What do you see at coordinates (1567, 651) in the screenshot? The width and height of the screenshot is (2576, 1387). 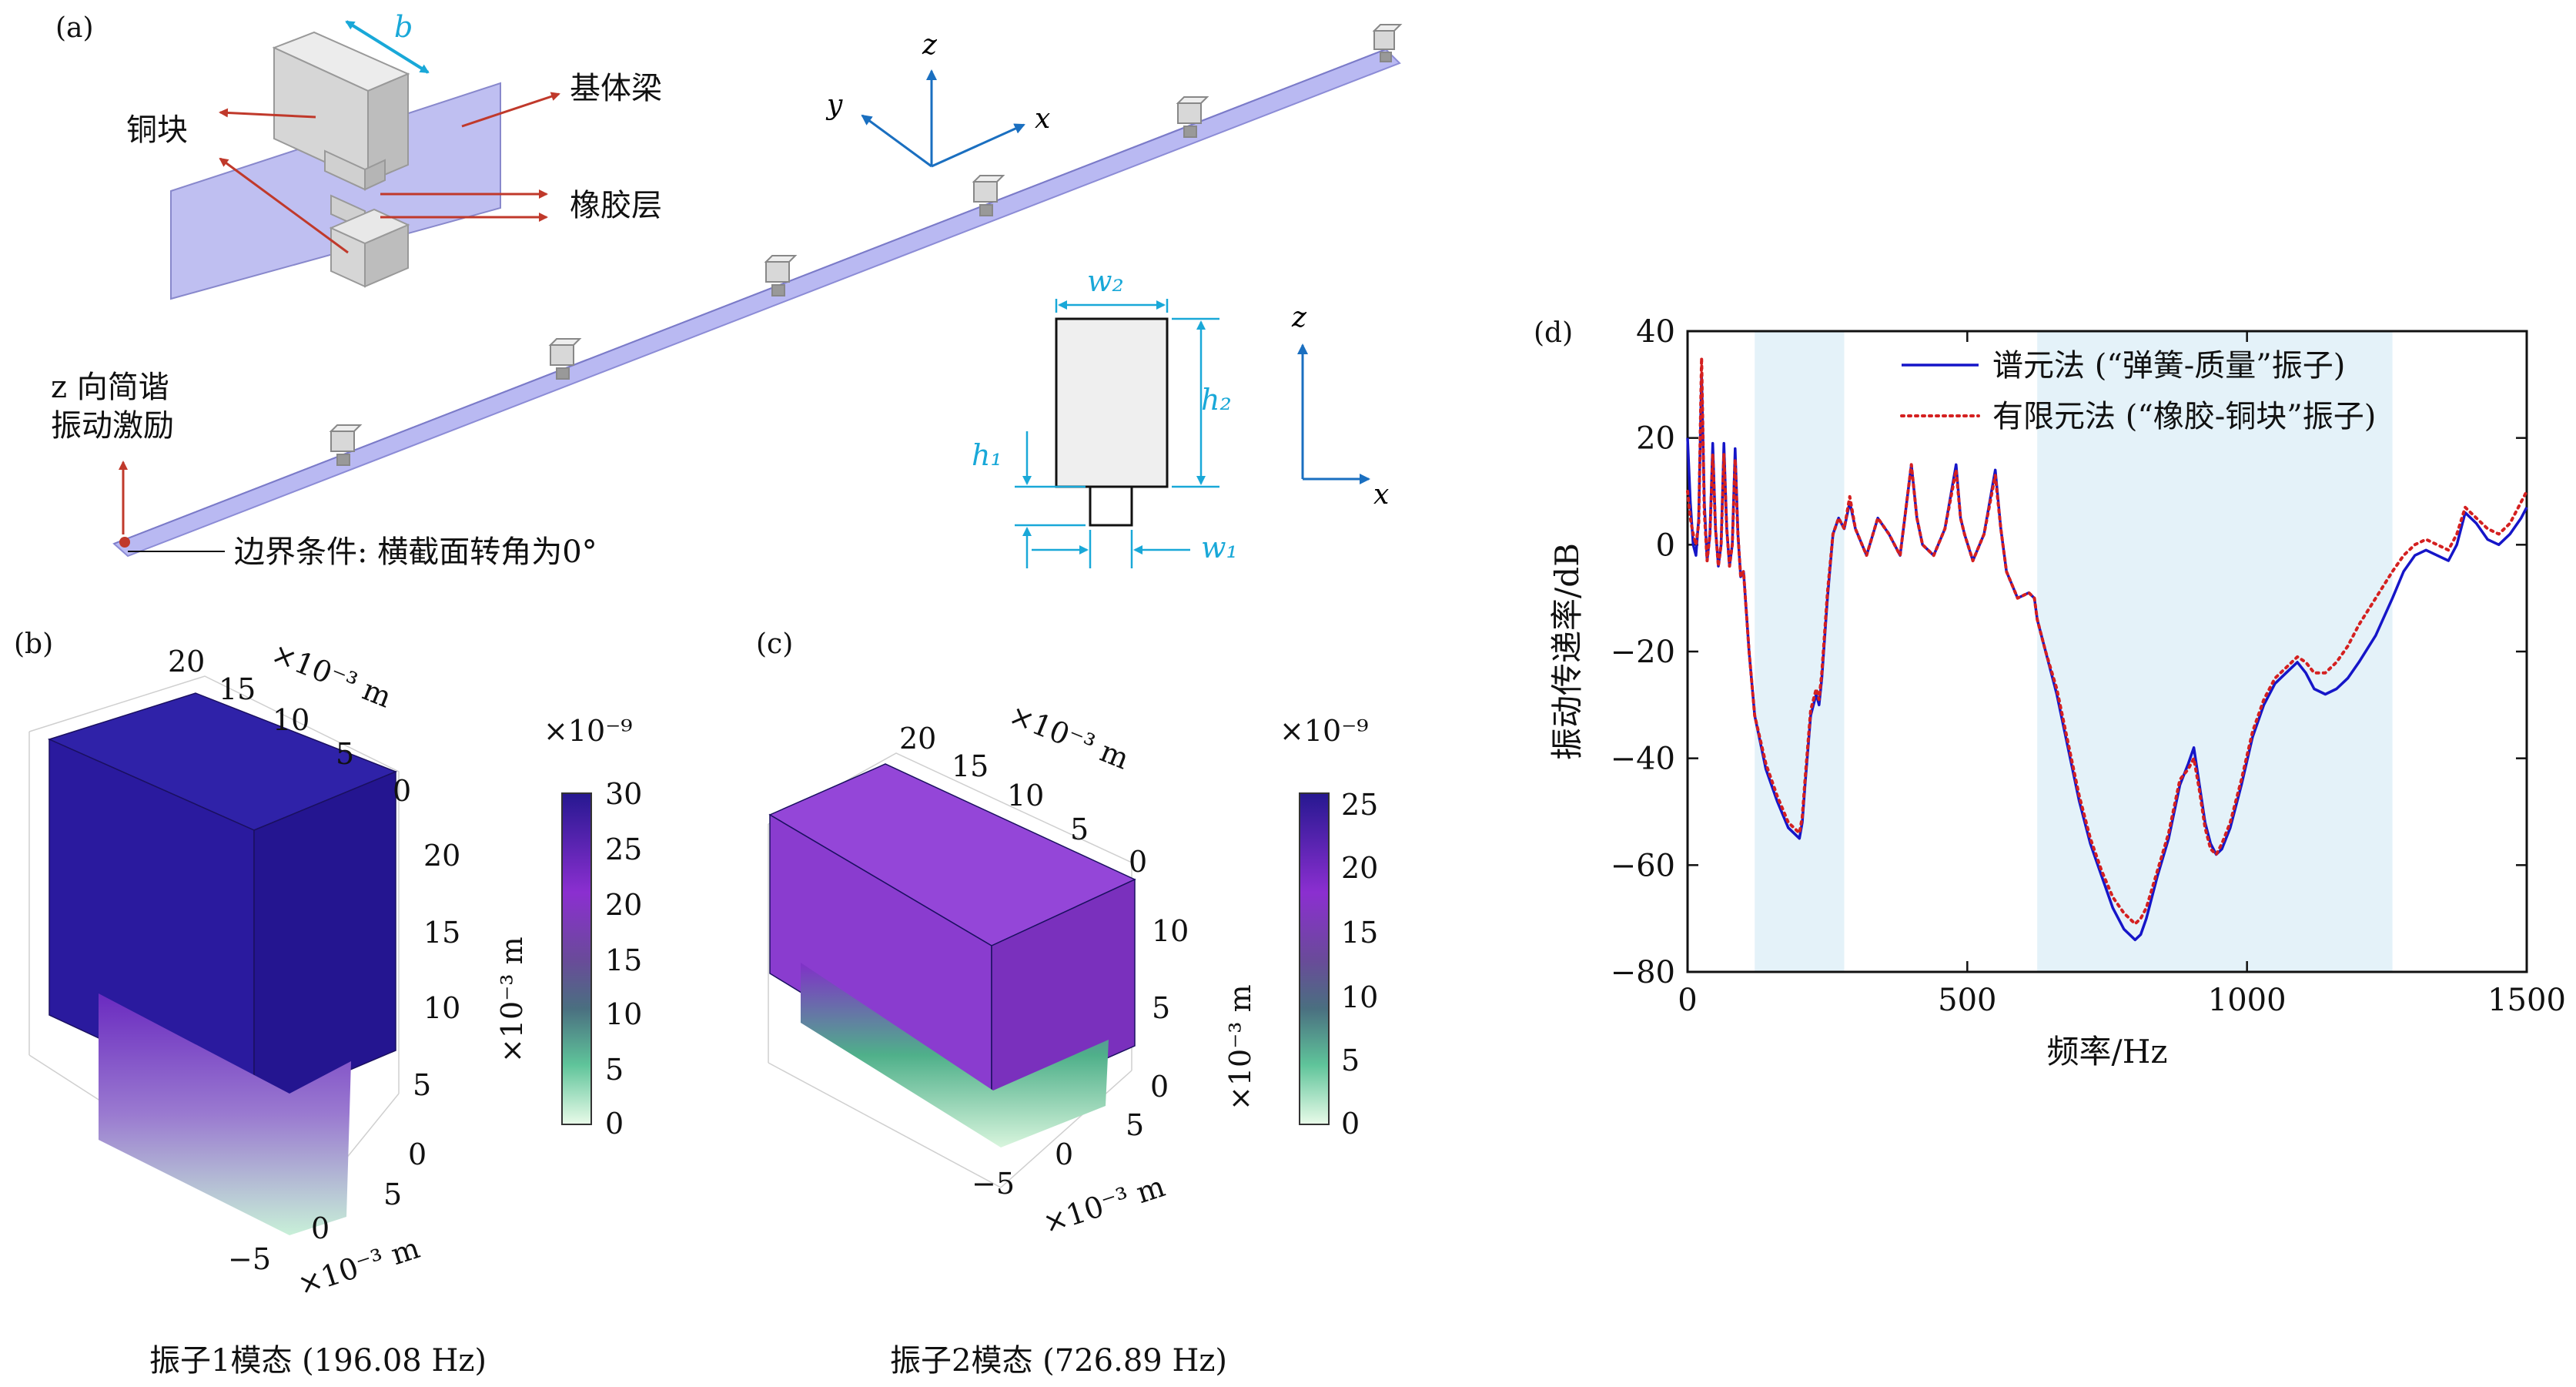 I see `y-axis-label: 振动传递率/dB` at bounding box center [1567, 651].